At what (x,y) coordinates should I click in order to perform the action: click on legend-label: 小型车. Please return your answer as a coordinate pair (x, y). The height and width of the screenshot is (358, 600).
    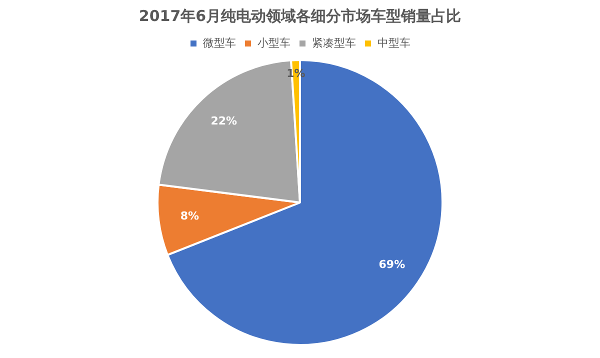
    Looking at the image, I should click on (274, 43).